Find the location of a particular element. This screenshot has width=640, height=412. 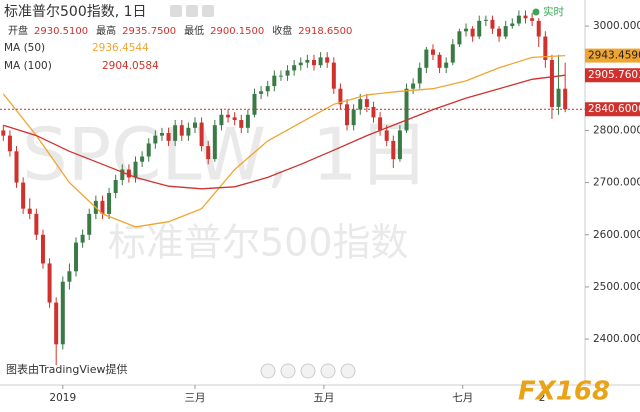

ohlc-value: 2935.7500 is located at coordinates (149, 31).